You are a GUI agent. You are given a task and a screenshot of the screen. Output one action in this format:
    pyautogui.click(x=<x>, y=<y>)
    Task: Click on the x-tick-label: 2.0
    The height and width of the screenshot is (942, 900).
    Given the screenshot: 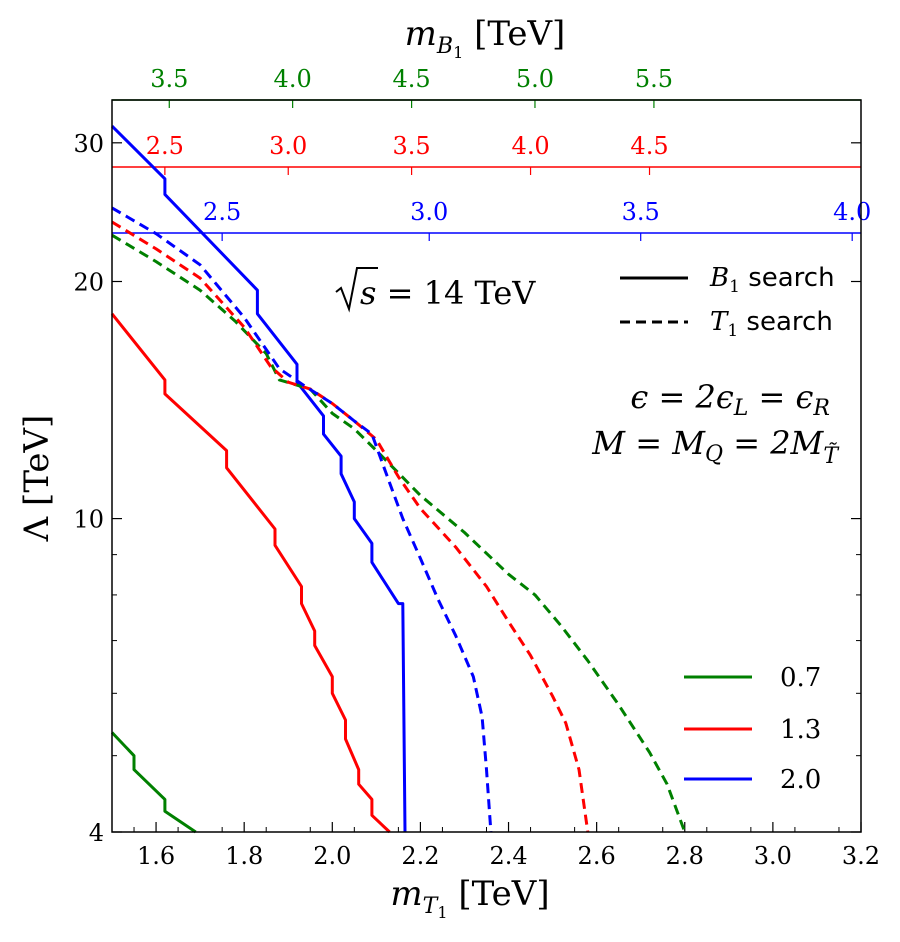 What is the action you would take?
    pyautogui.click(x=332, y=856)
    